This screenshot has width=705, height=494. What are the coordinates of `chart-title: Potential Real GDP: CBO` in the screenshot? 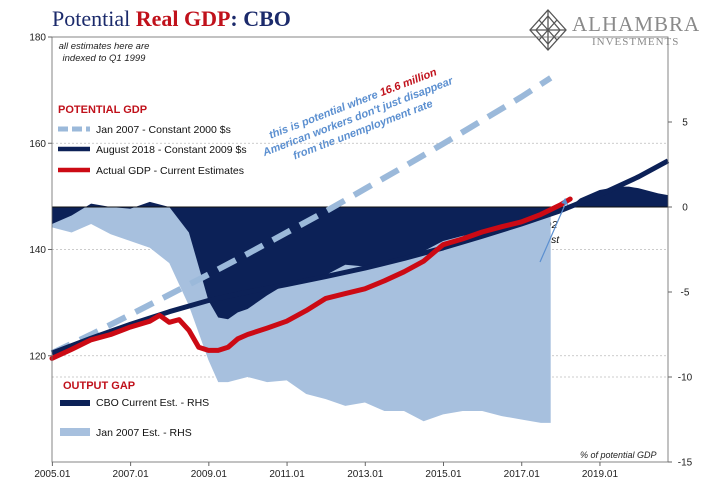 It's located at (171, 18).